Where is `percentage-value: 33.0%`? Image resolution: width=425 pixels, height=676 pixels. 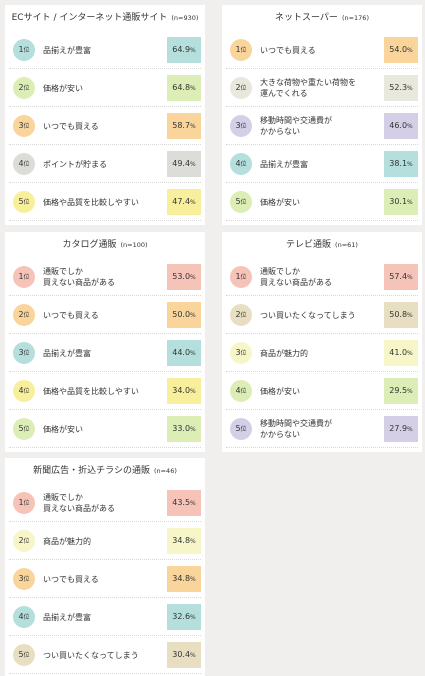 percentage-value: 33.0% is located at coordinates (184, 429).